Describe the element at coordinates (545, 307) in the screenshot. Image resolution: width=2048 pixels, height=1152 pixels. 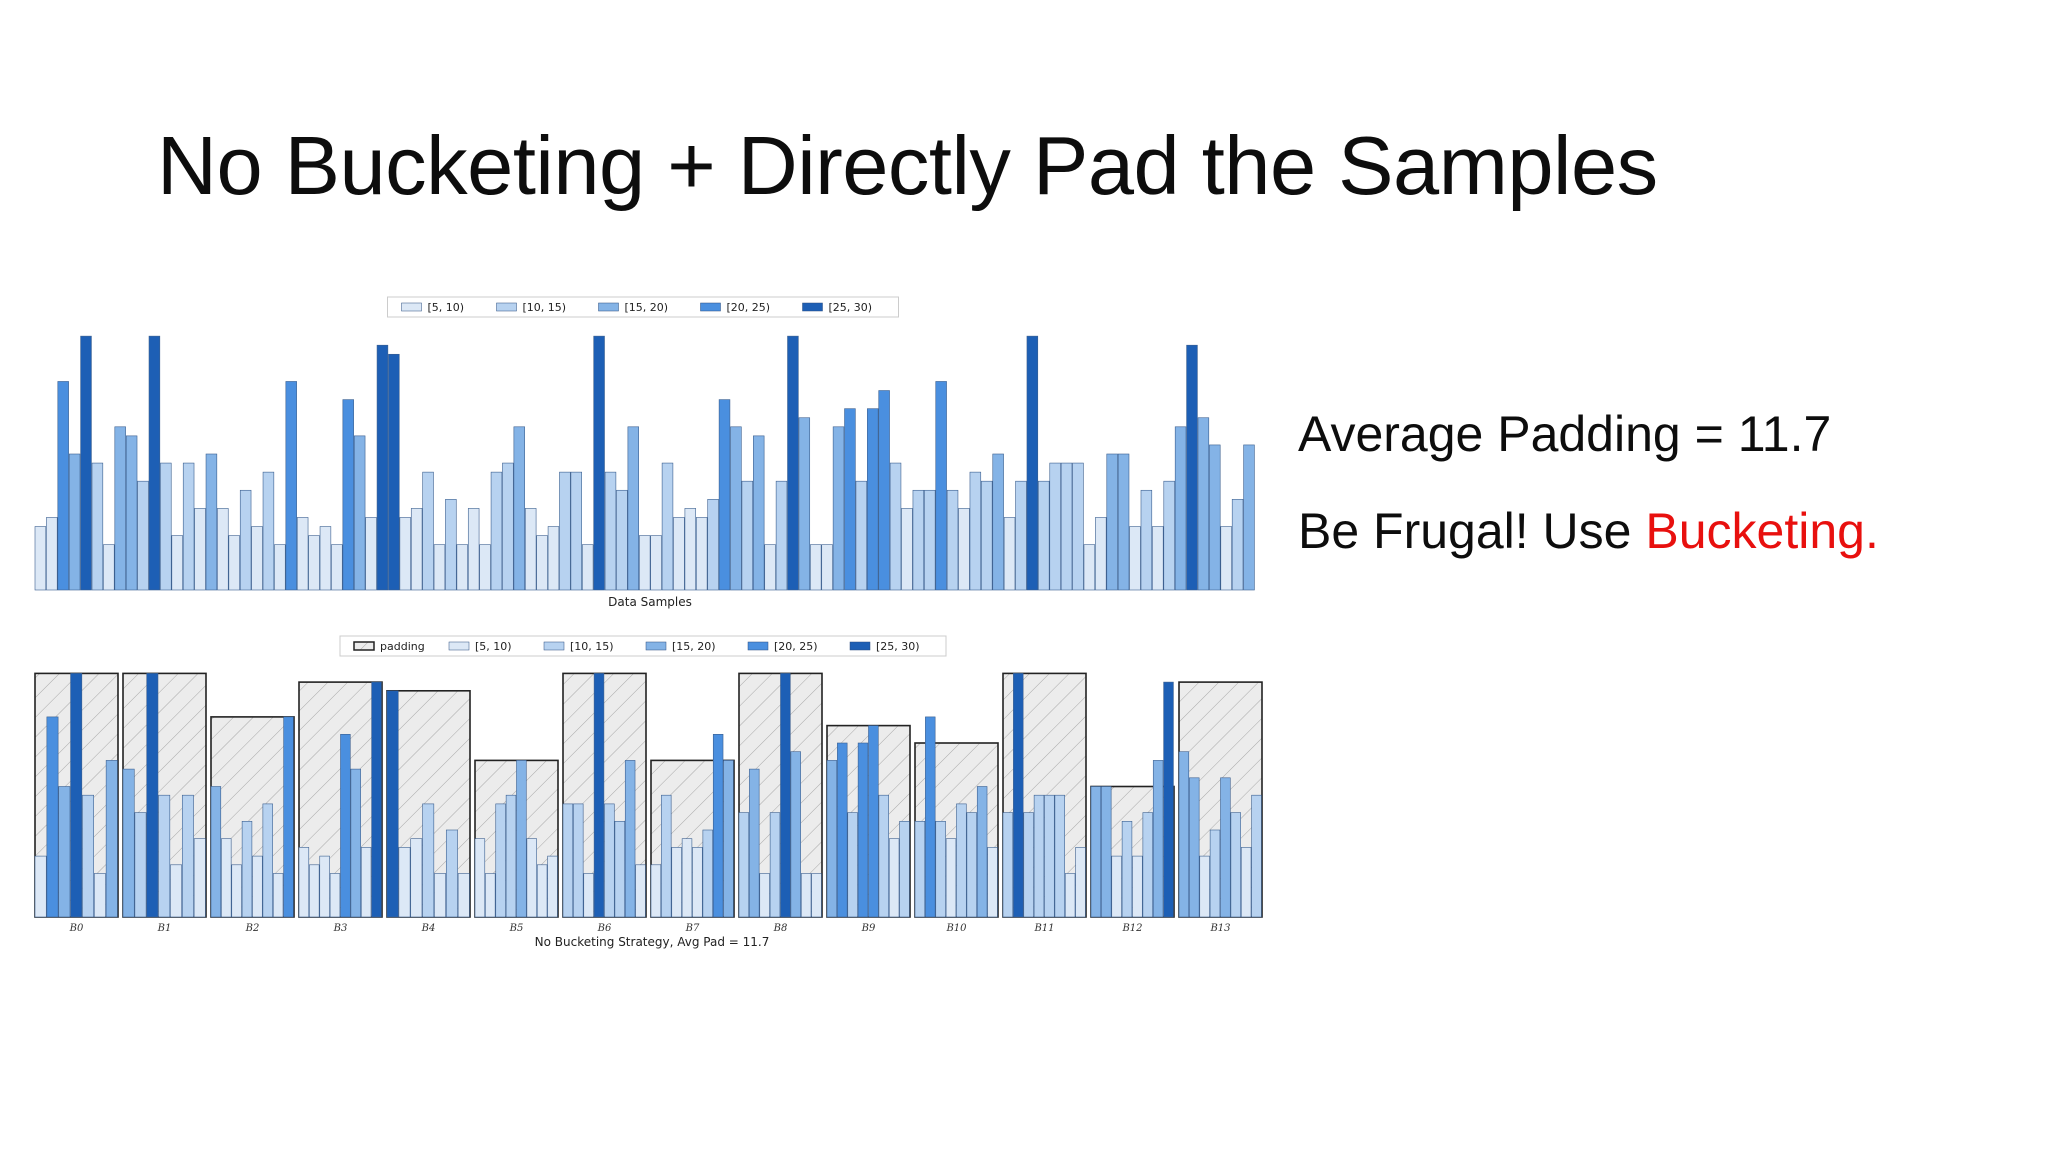
I see `legend-label: [10, 15)` at that location.